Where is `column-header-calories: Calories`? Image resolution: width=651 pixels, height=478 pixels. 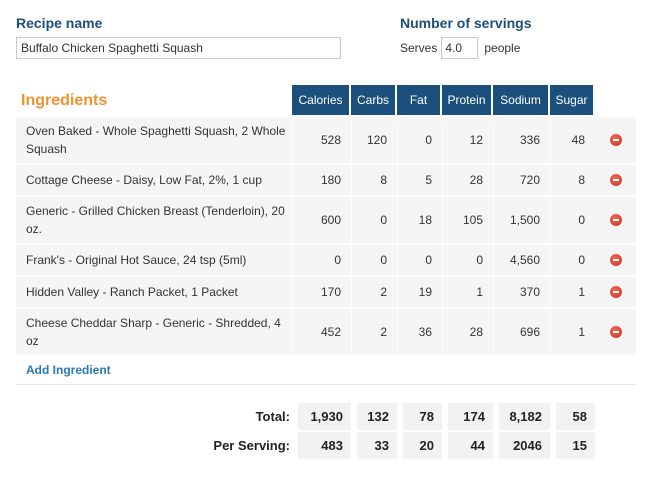 column-header-calories: Calories is located at coordinates (320, 100).